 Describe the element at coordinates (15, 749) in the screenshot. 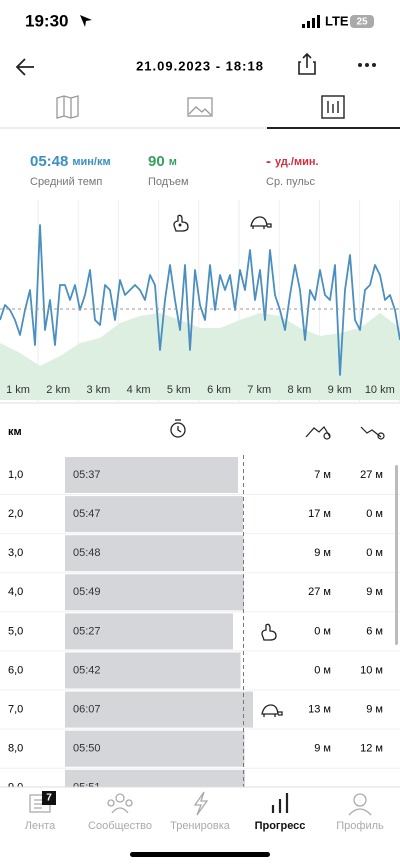

I see `km: 8,0` at that location.